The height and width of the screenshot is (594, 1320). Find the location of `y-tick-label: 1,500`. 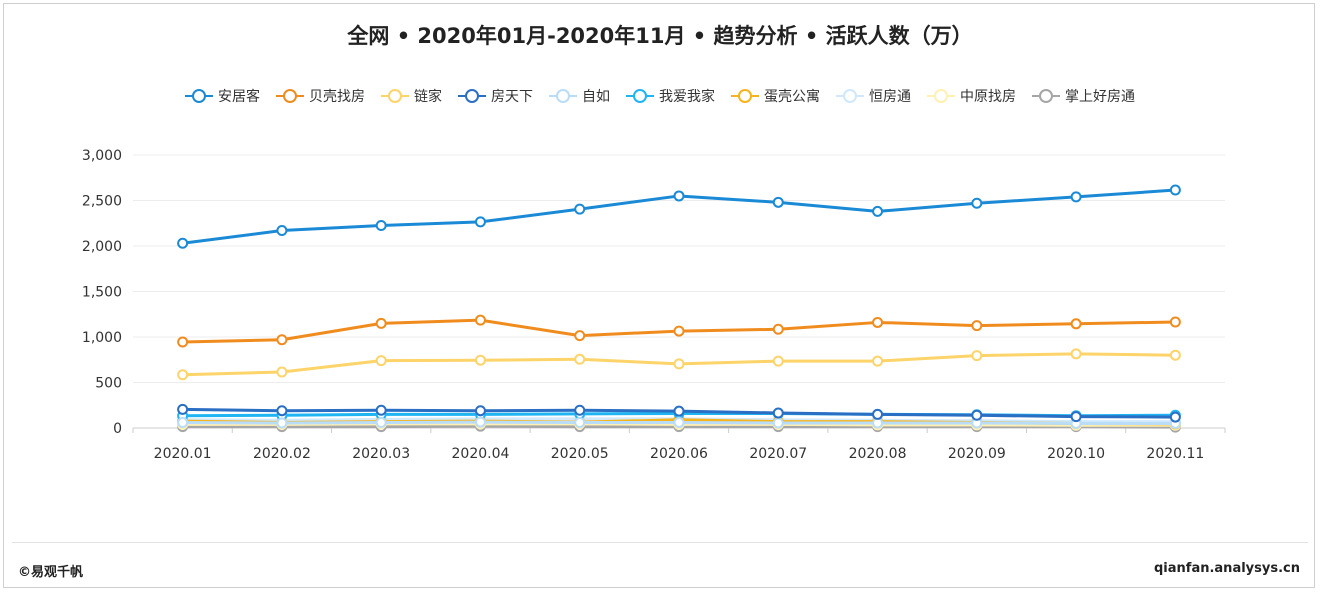

y-tick-label: 1,500 is located at coordinates (102, 293).